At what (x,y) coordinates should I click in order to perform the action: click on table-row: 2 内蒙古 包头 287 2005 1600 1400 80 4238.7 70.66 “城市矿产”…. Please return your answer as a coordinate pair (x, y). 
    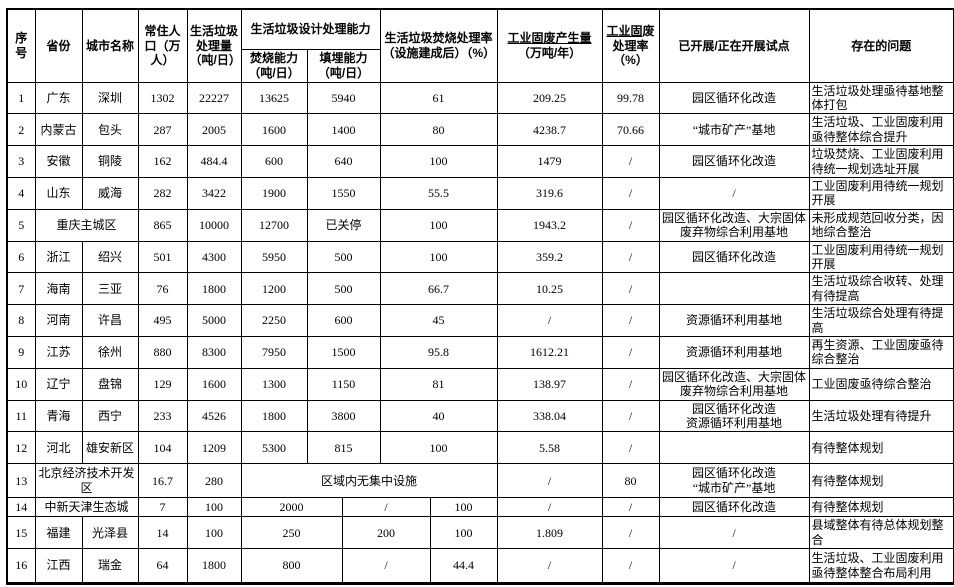
    Looking at the image, I should click on (480, 130).